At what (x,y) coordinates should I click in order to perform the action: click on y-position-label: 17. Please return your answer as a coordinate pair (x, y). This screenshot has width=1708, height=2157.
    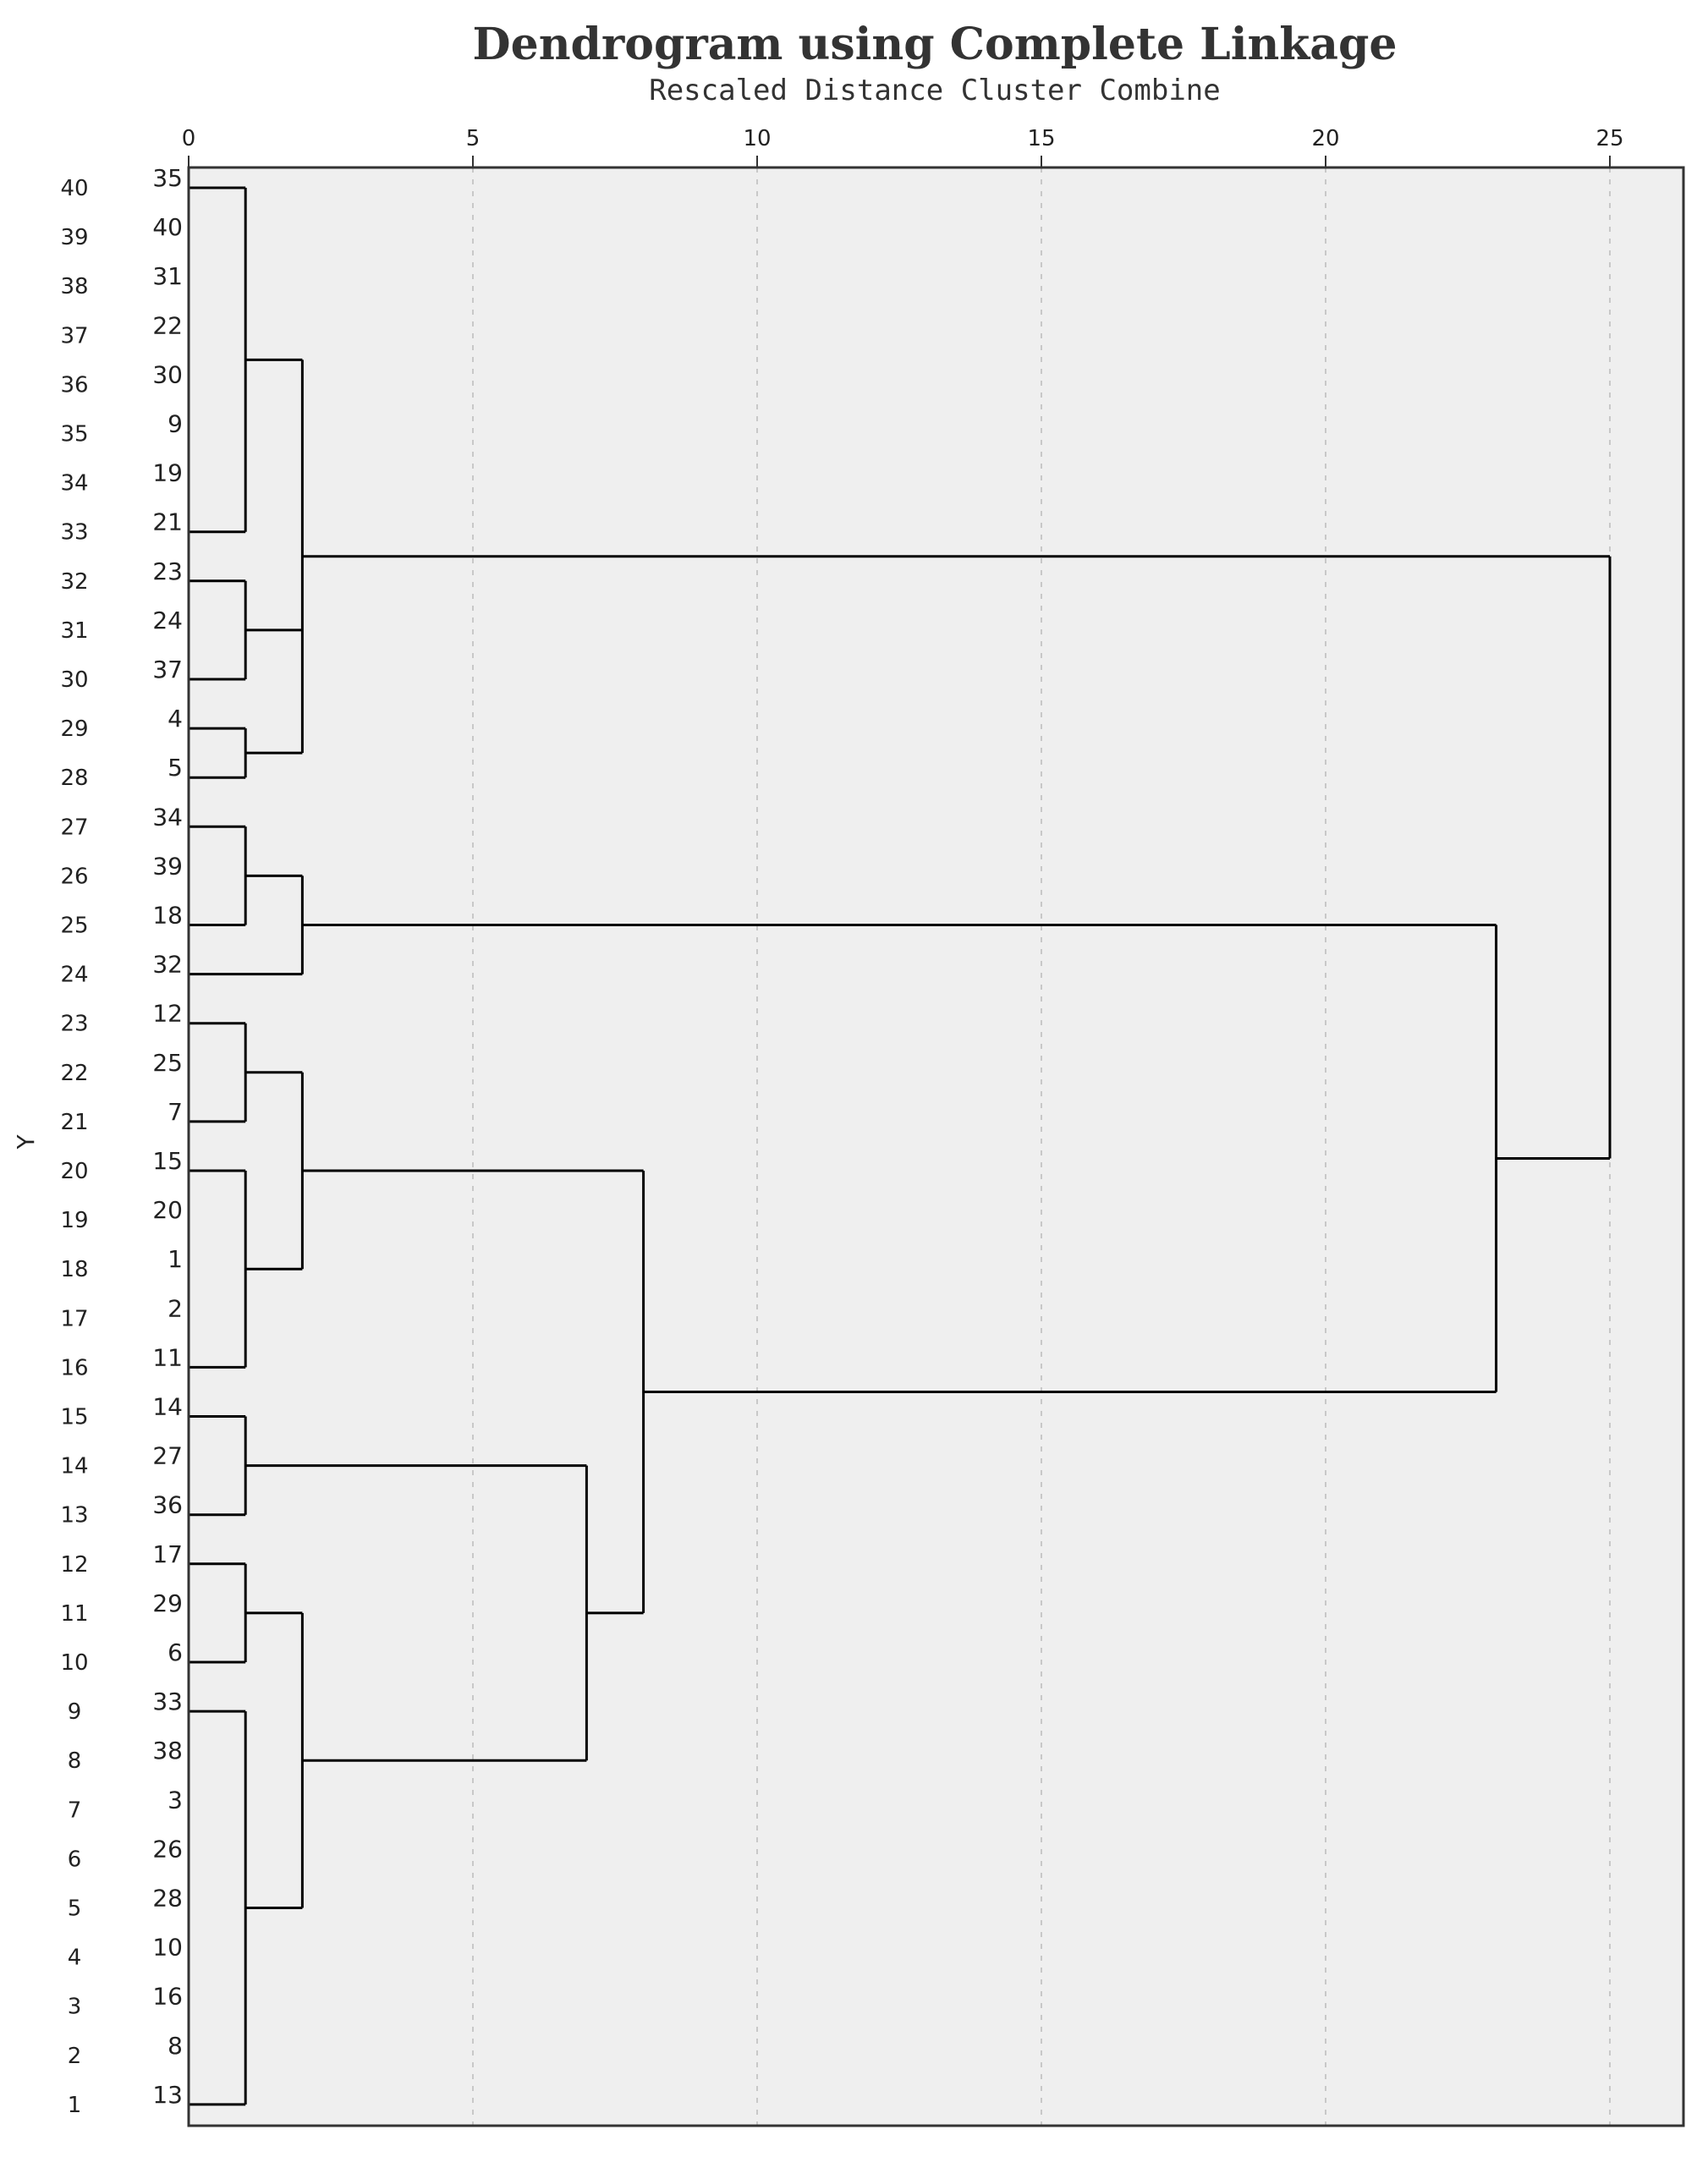
    Looking at the image, I should click on (74, 1318).